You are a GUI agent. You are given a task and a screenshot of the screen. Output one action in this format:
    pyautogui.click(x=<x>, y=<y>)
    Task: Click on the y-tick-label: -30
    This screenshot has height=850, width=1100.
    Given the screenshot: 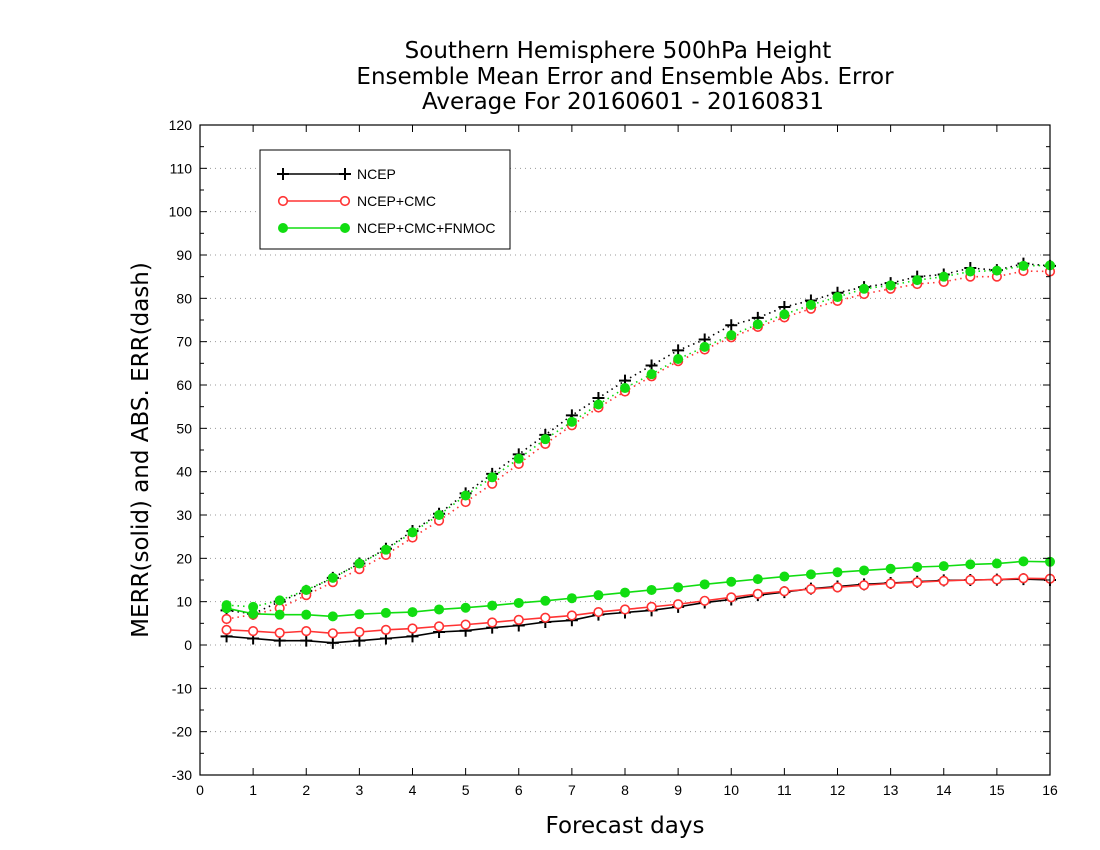 What is the action you would take?
    pyautogui.click(x=182, y=775)
    